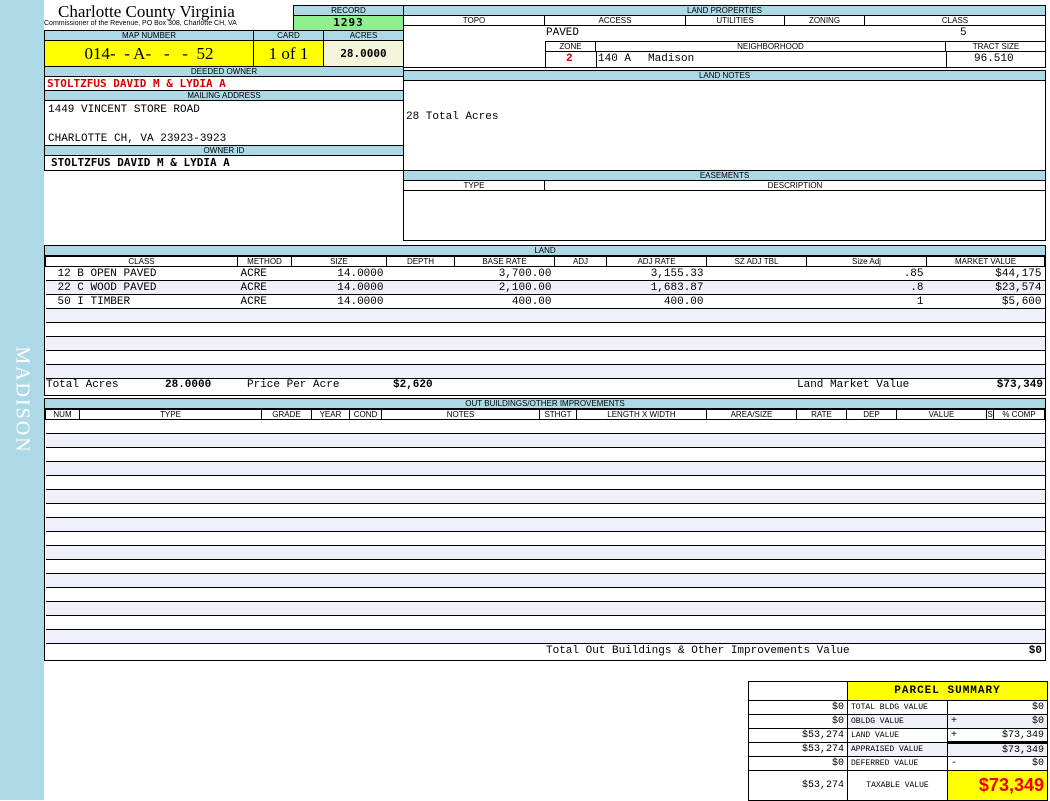 The width and height of the screenshot is (1050, 801). What do you see at coordinates (580, 261) in the screenshot?
I see `land-column-header: ADJ` at bounding box center [580, 261].